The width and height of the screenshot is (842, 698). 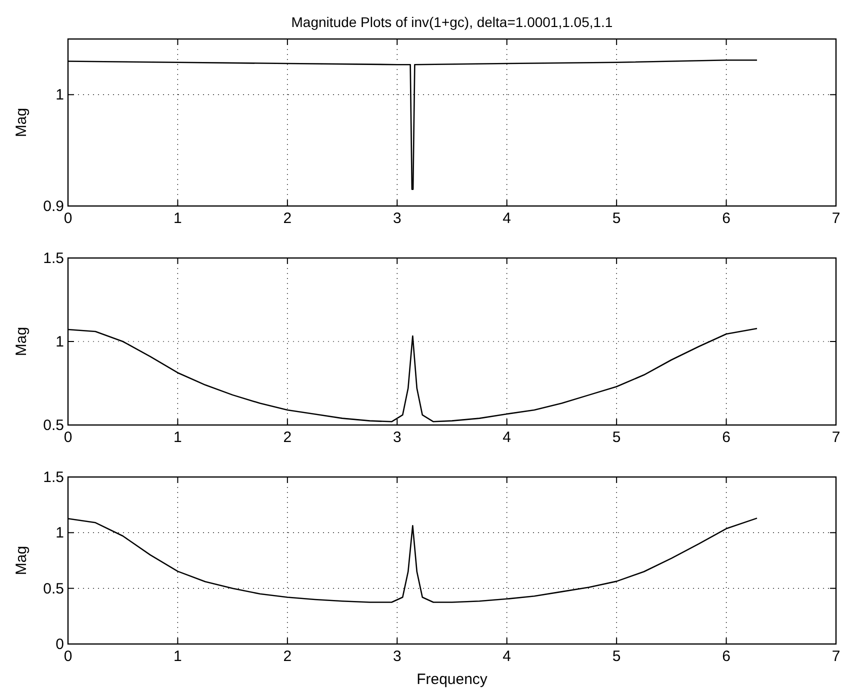 I want to click on y-tick-label: 0.9, so click(x=53, y=206).